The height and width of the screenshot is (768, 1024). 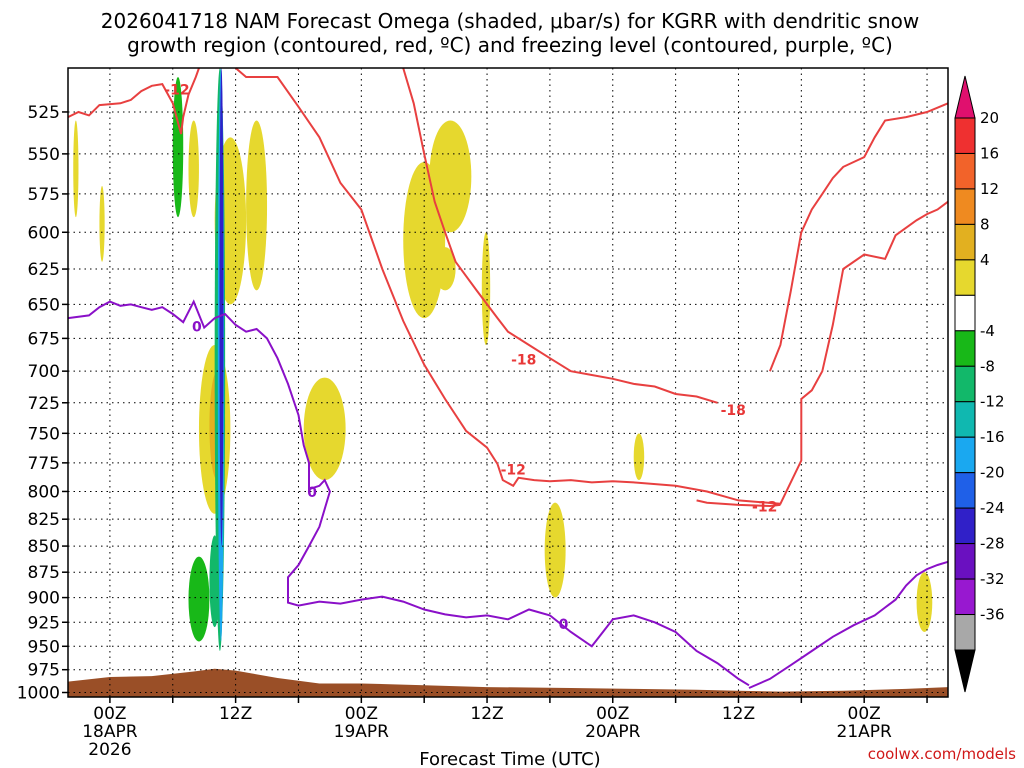 I want to click on colorbar-tick-label: -8, so click(x=987, y=366).